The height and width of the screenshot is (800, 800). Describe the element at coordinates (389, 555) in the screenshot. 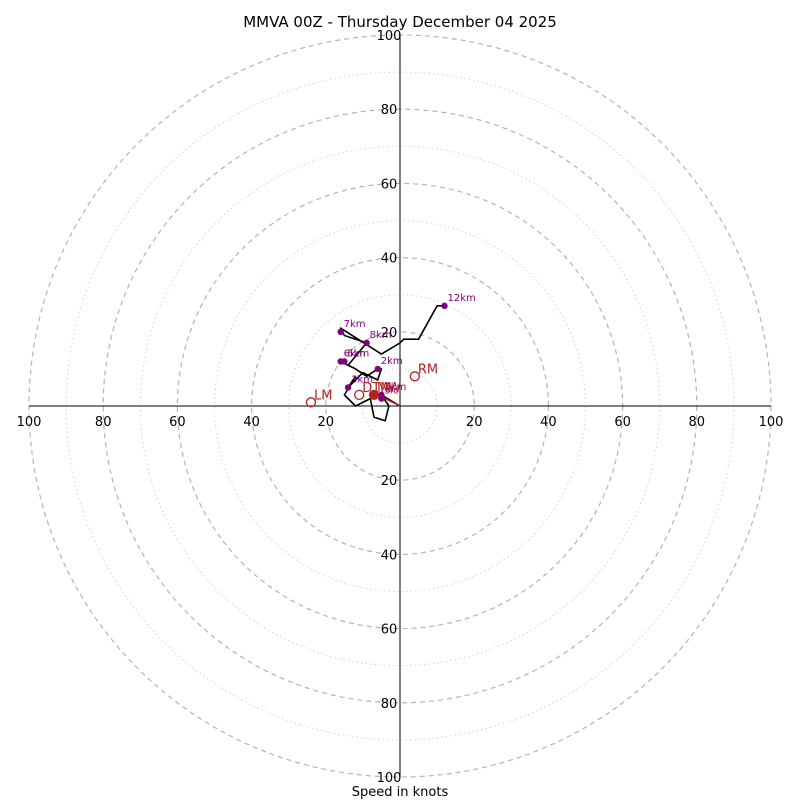

I see `tick-label-bottom: 40` at that location.